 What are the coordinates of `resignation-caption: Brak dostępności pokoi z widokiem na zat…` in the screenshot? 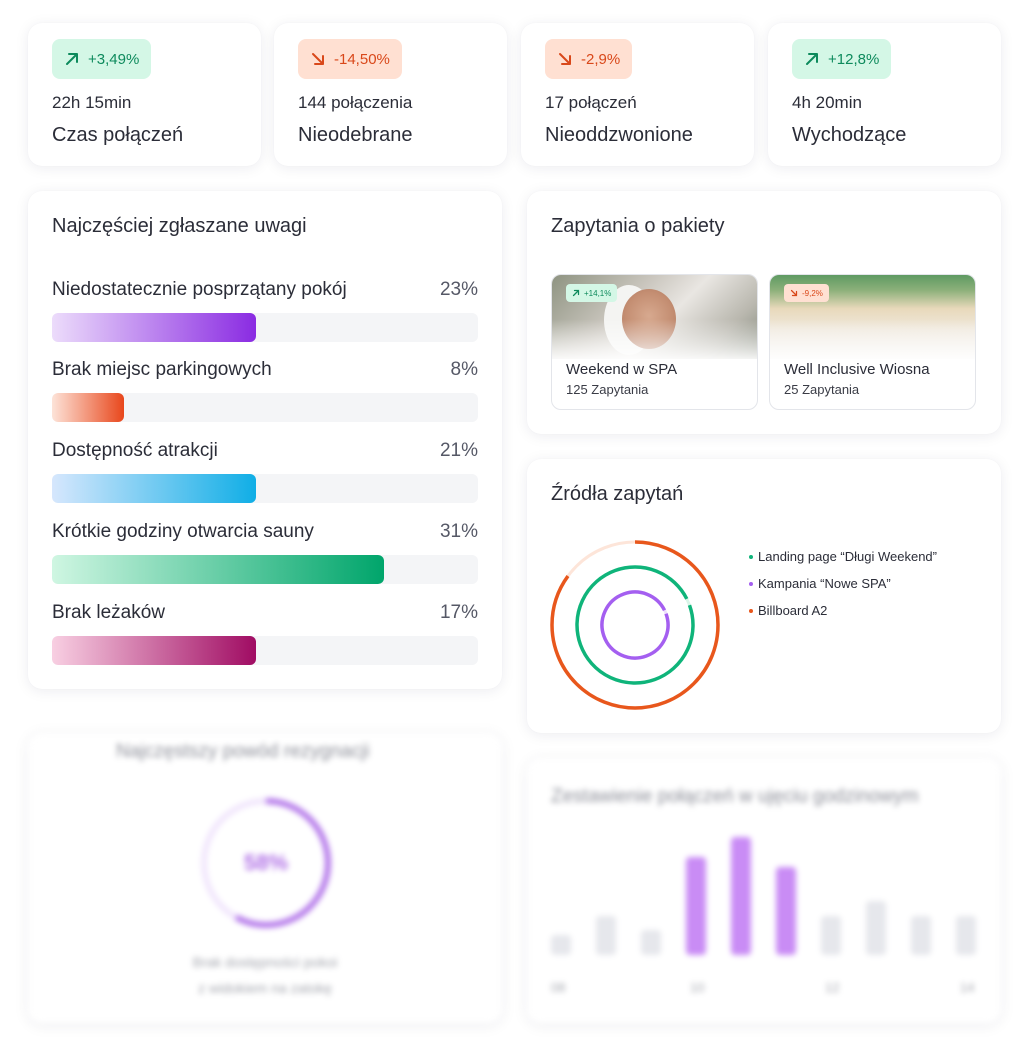 It's located at (265, 975).